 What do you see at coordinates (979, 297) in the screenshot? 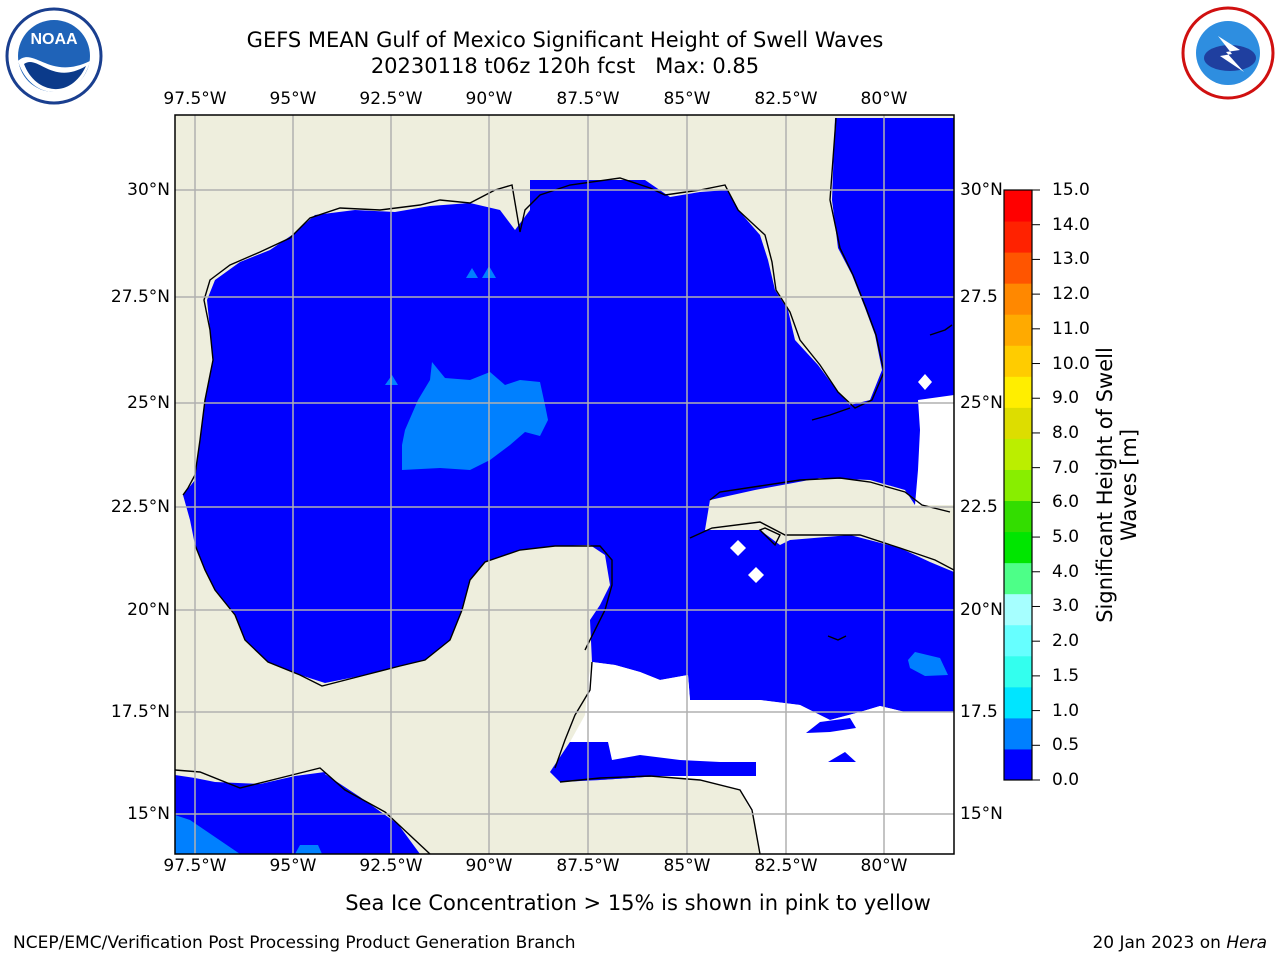
I see `lat-tick-right: 27.5` at bounding box center [979, 297].